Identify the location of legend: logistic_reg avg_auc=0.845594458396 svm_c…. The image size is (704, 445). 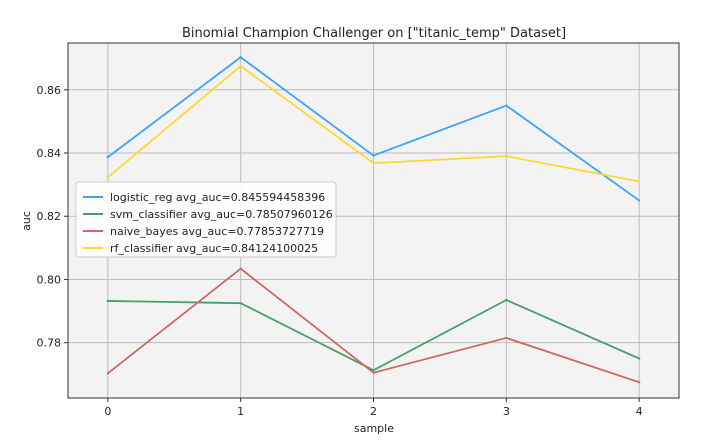
(206, 219).